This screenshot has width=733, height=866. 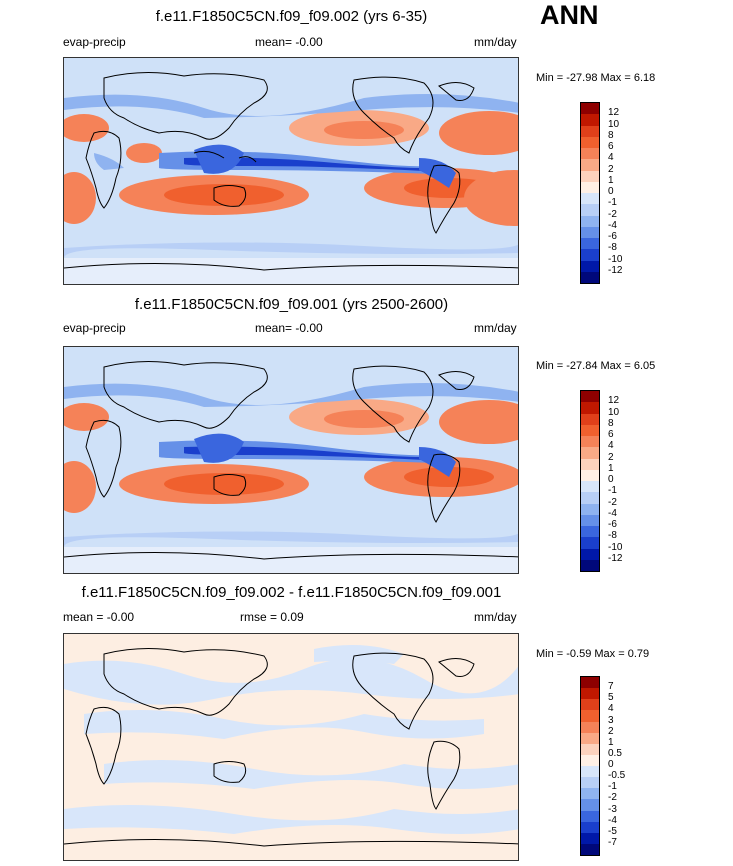 What do you see at coordinates (291, 16) in the screenshot?
I see `panel-1-title: f.e11.F1850C5CN.f09_f09.002 (yrs 6-35)` at bounding box center [291, 16].